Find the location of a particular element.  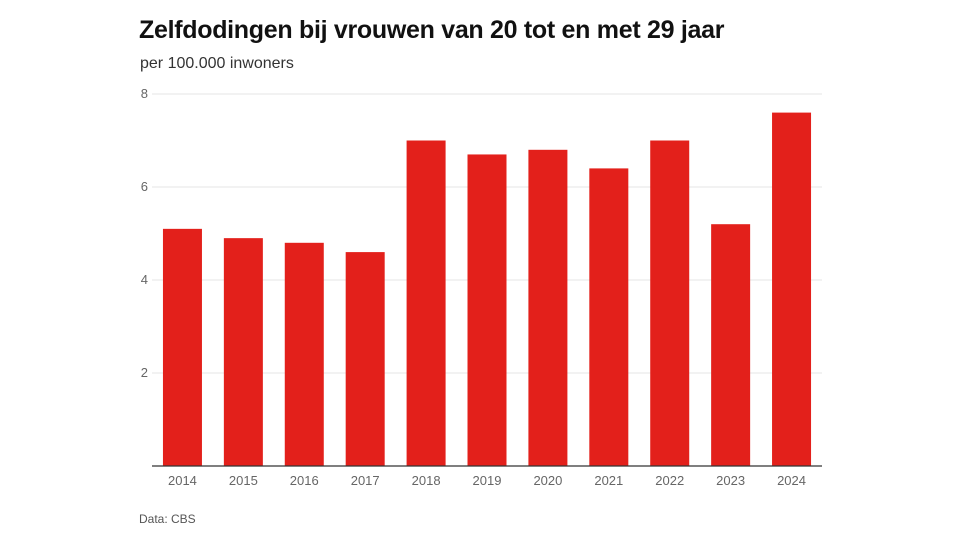

bar-2021 is located at coordinates (609, 317).